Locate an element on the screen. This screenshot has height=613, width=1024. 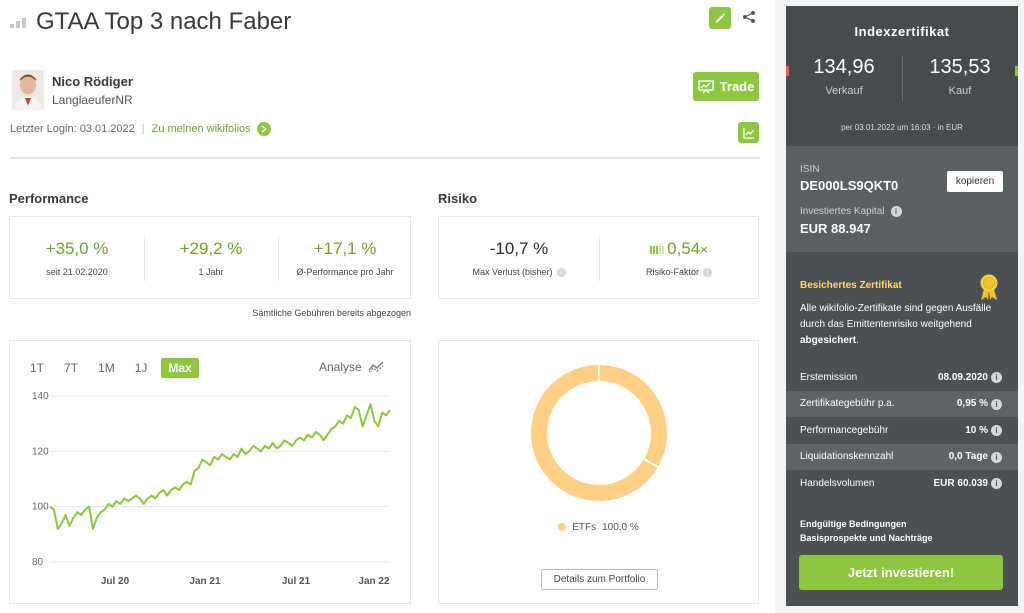
performance-one-year: +29,2 % 1 Jahr is located at coordinates (211, 258).